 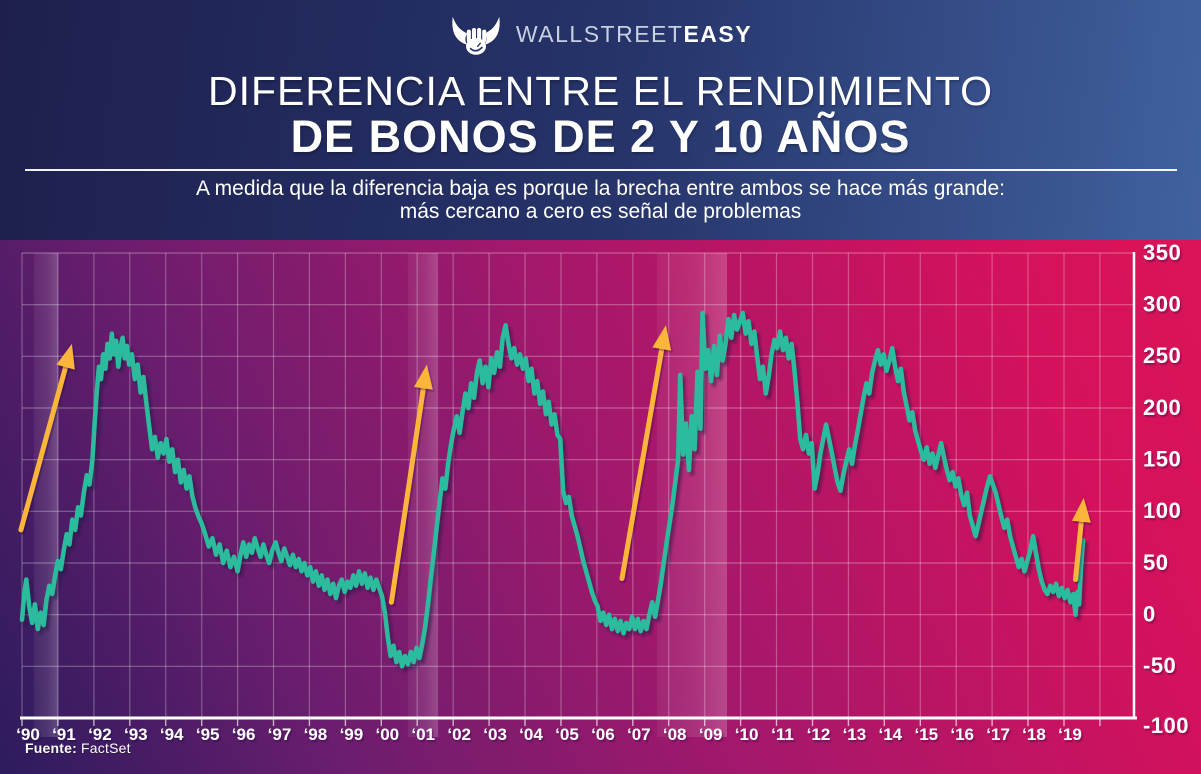 I want to click on brand-bold: EASY, so click(x=718, y=33).